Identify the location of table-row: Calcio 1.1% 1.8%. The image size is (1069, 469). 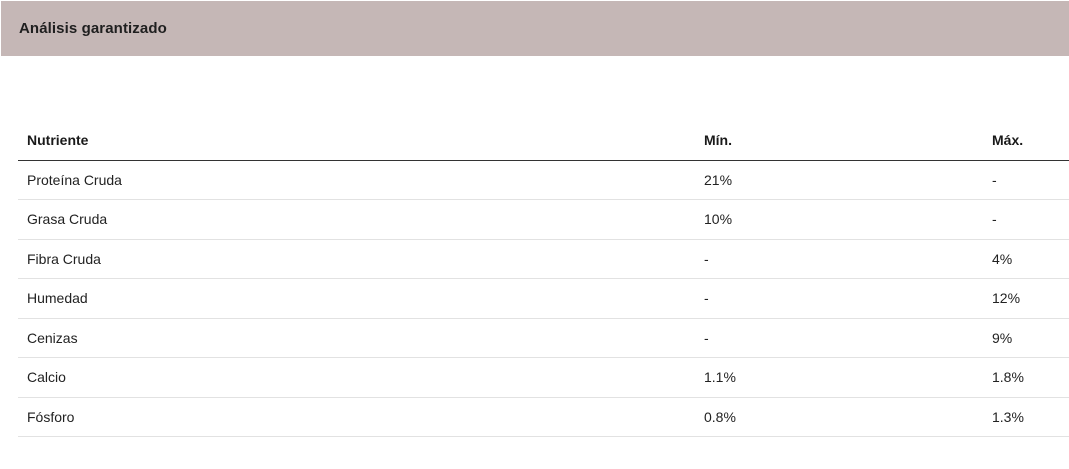
(543, 377).